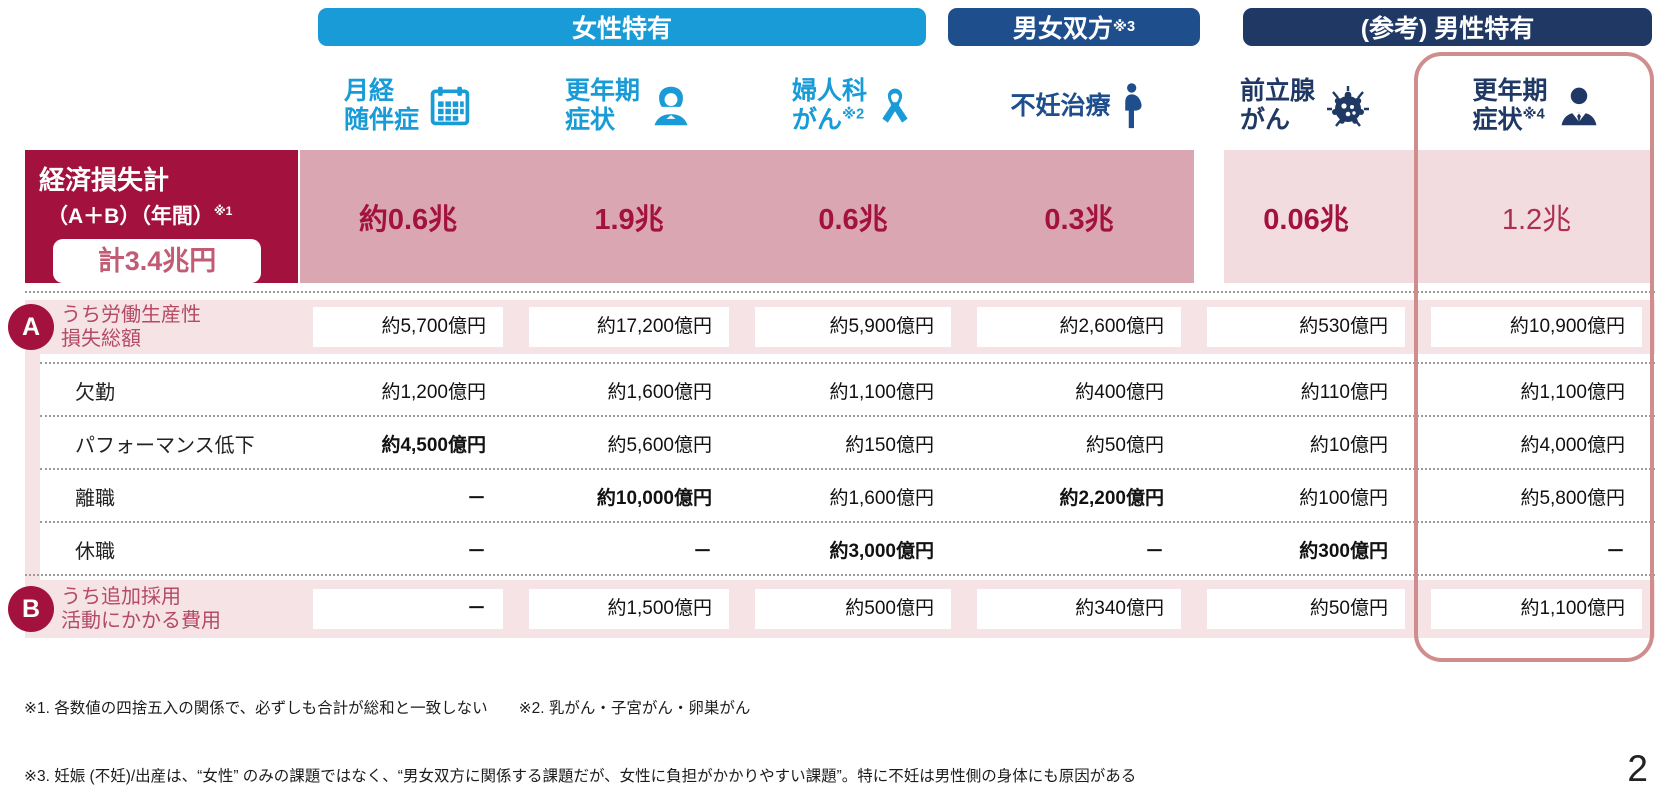  I want to click on sub-row-value: 約5,800億円, so click(1572, 498).